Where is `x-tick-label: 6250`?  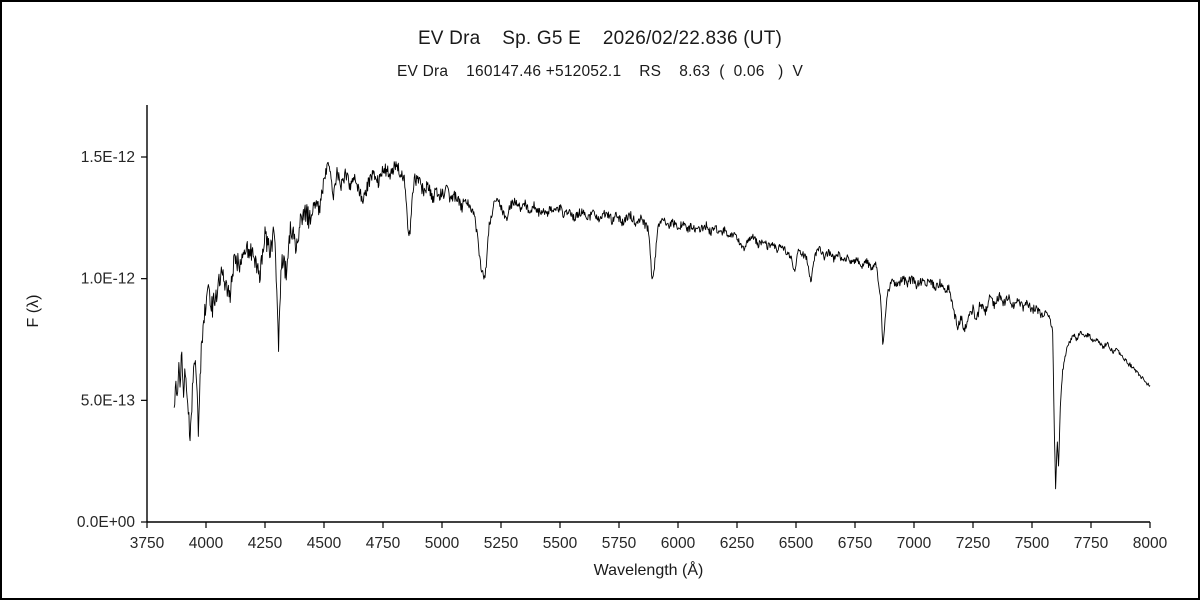 x-tick-label: 6250 is located at coordinates (737, 543).